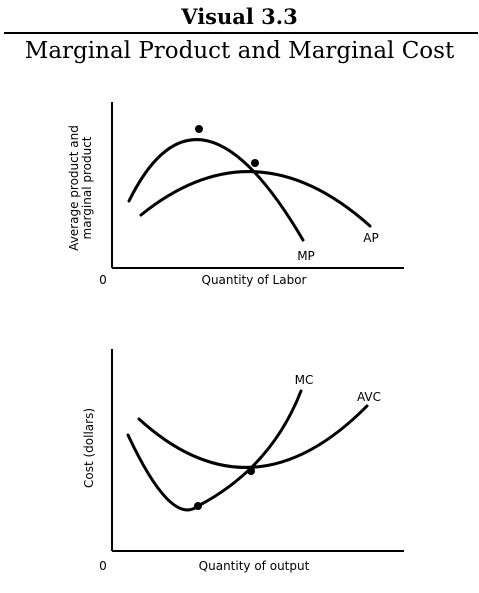  I want to click on visual-label: Visual 3.3, so click(239, 16).